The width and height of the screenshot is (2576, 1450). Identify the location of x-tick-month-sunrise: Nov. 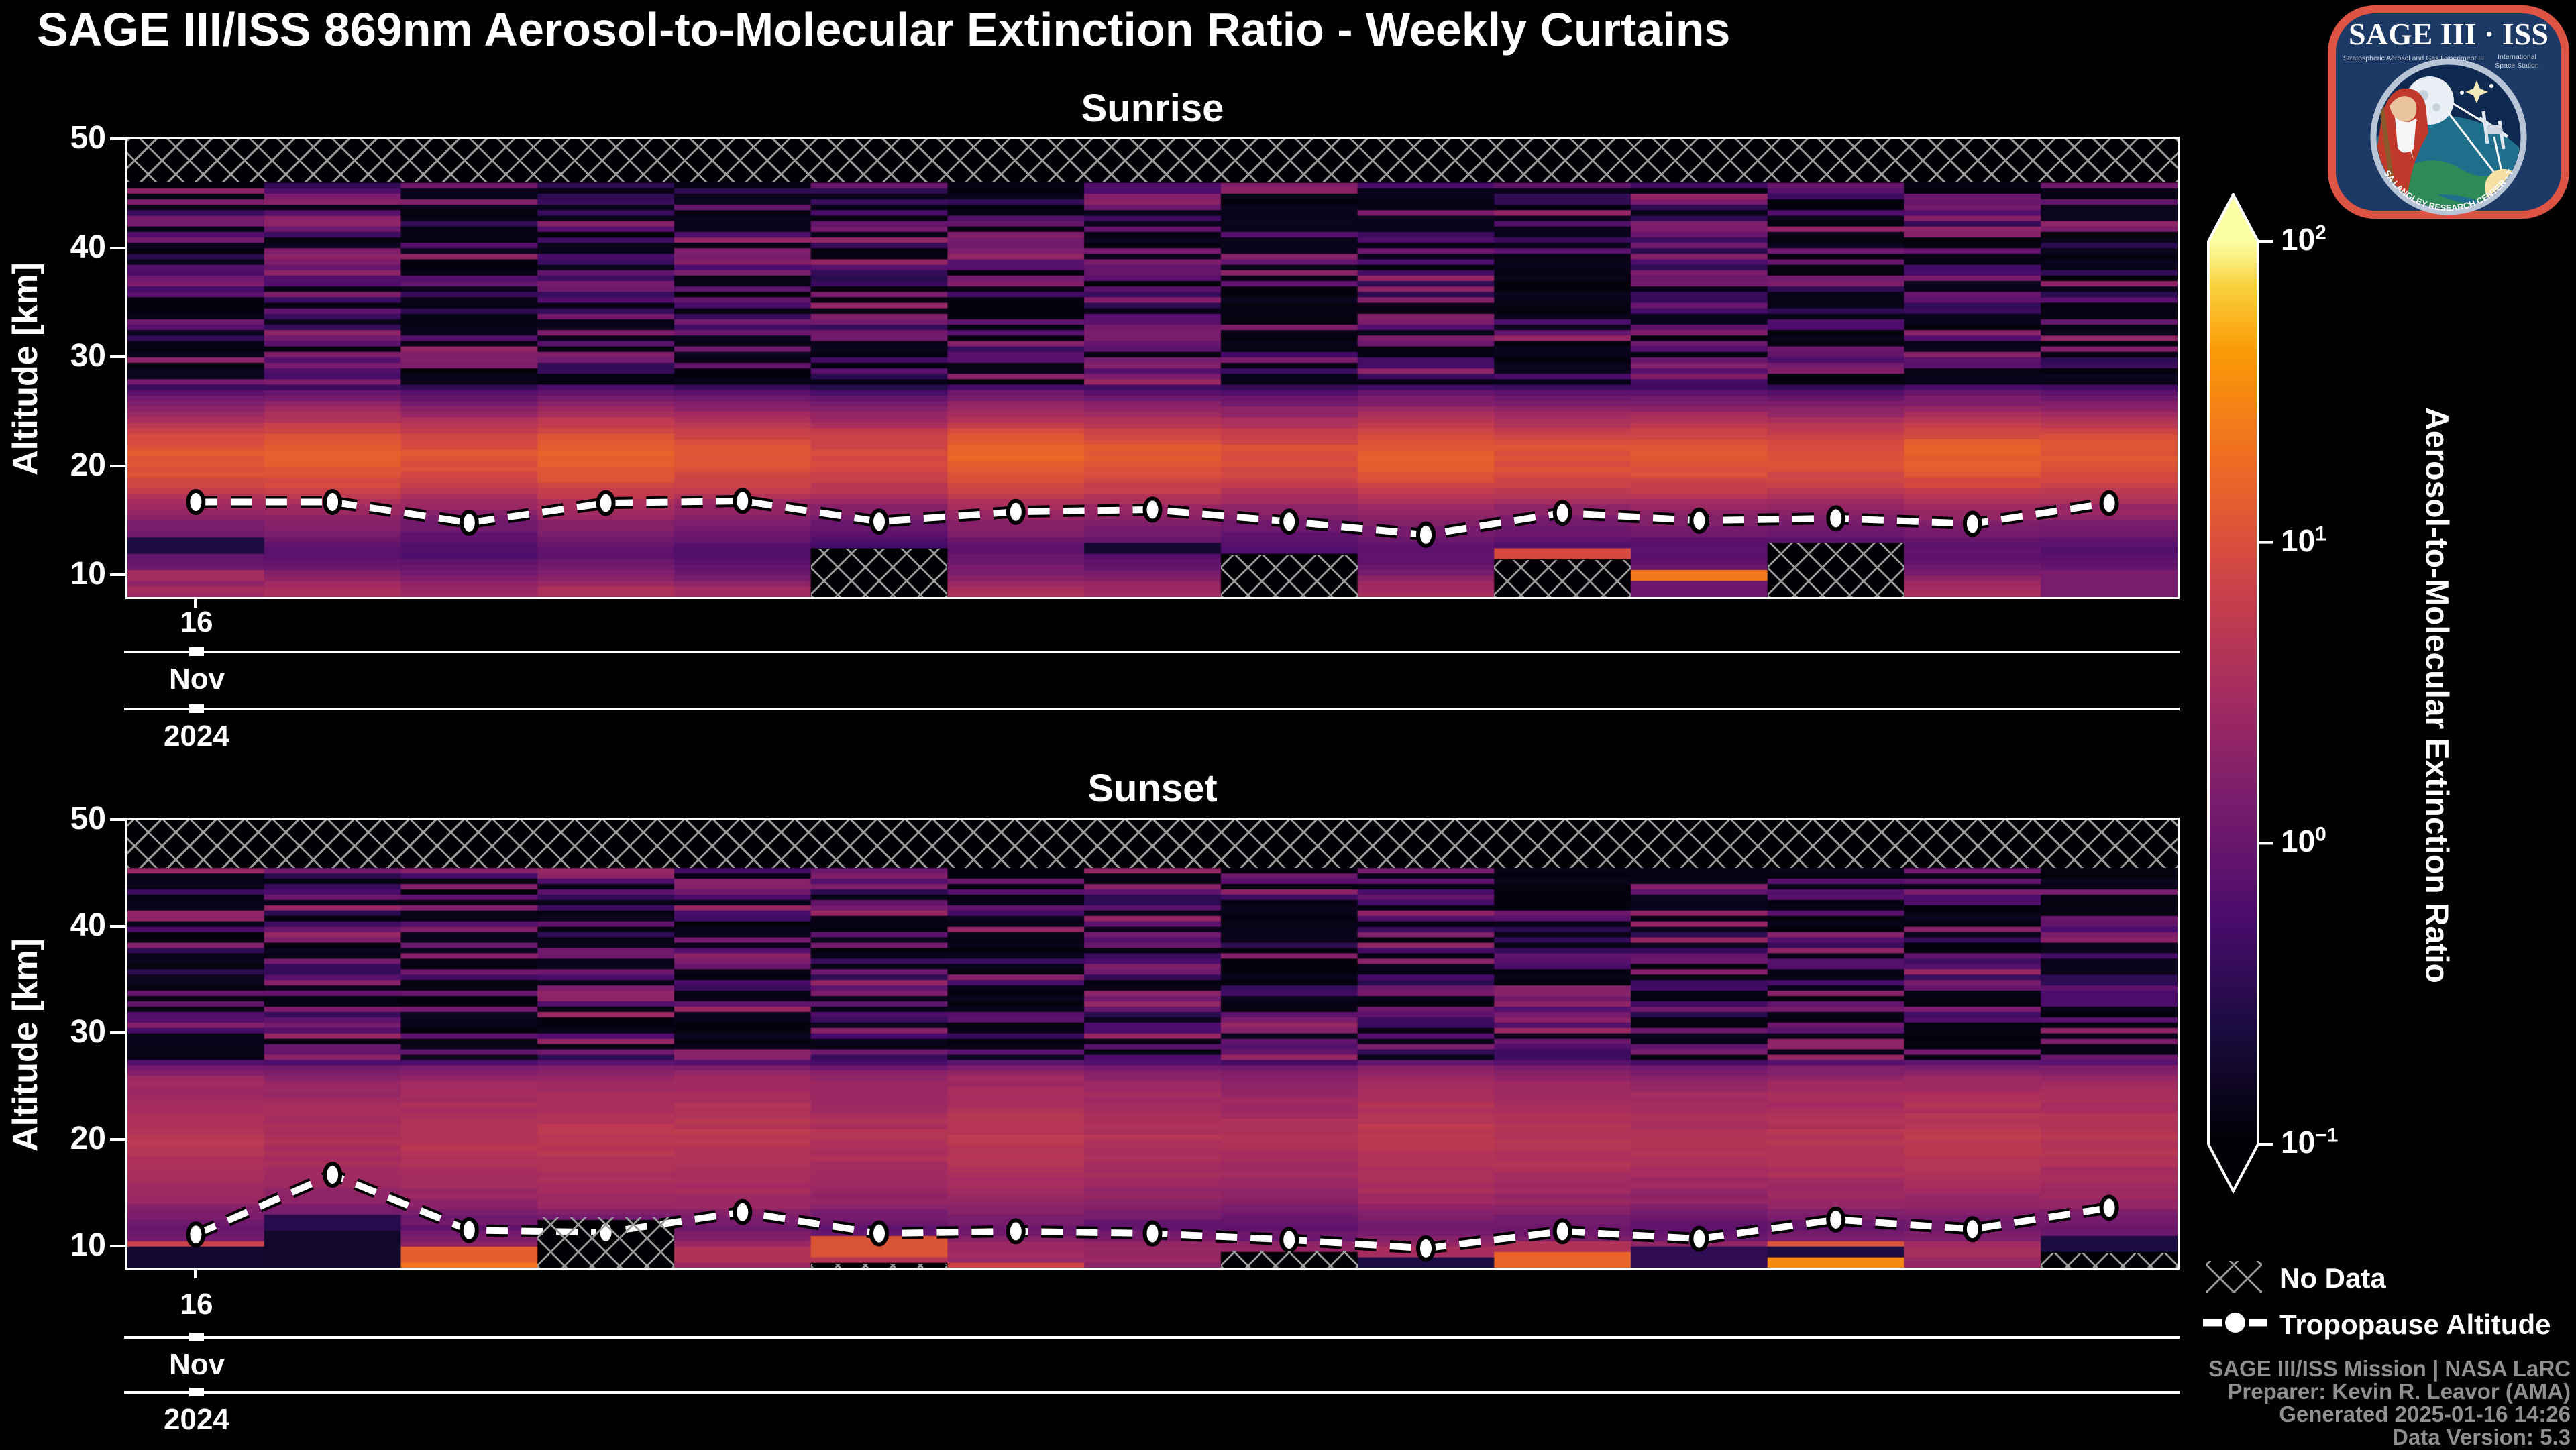
(197, 679).